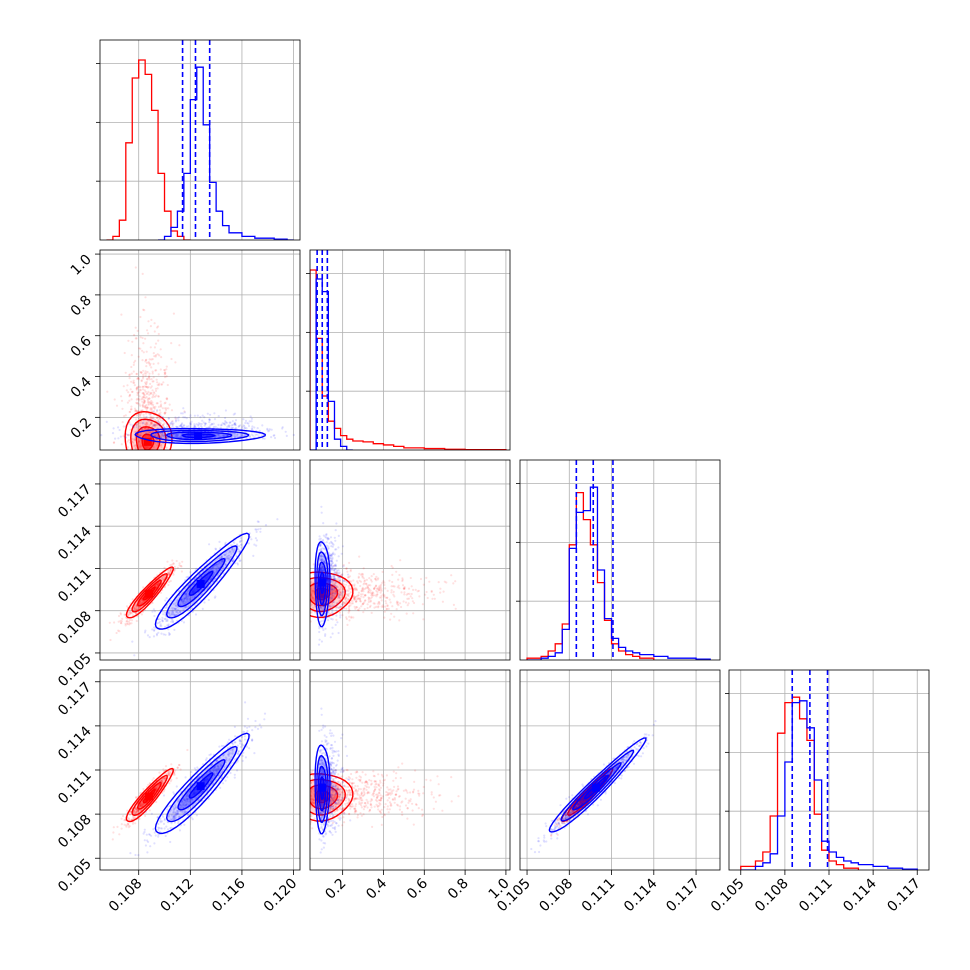  I want to click on x-tick-label: 0.120, so click(281, 896).